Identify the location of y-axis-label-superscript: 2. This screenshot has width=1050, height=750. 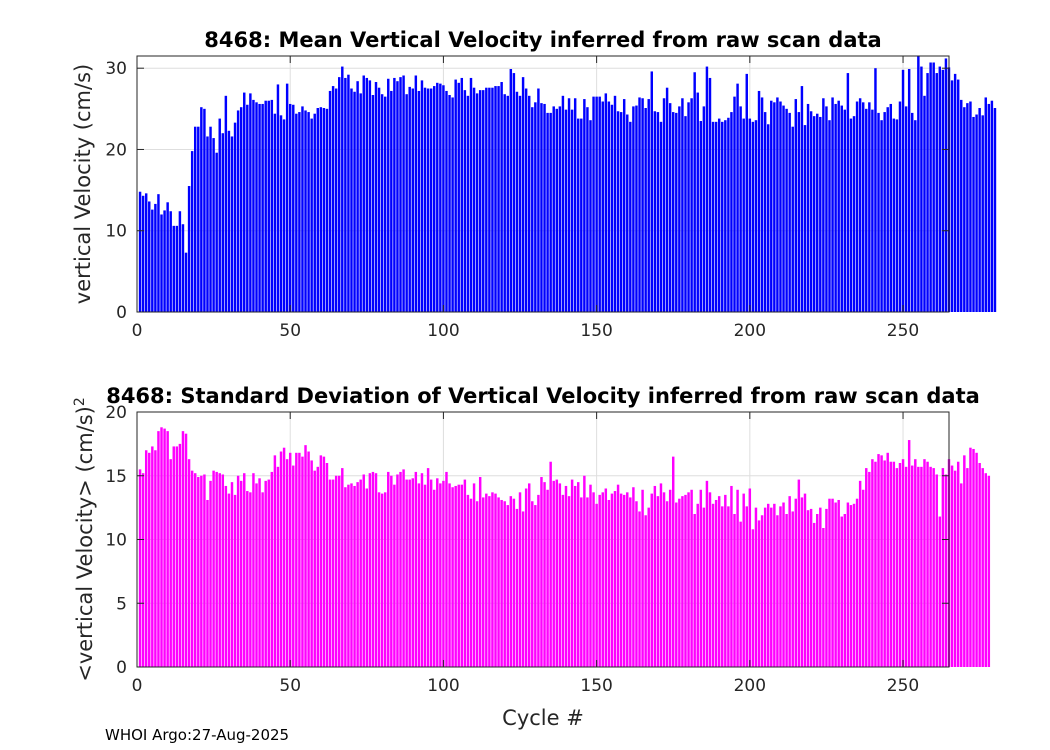
(80, 401).